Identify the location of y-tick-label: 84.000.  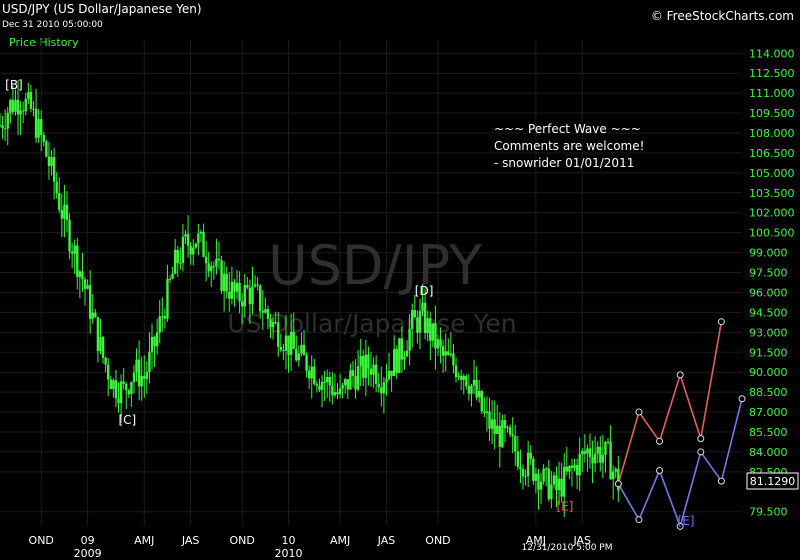
(768, 452).